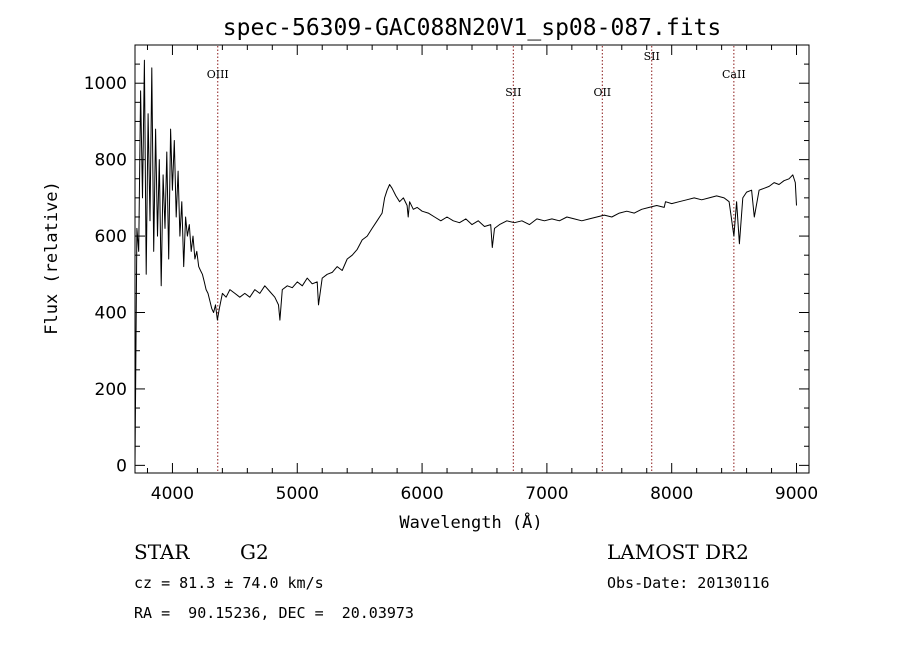 The image size is (900, 649). Describe the element at coordinates (602, 92) in the screenshot. I see `spectral-line-label: OII` at that location.